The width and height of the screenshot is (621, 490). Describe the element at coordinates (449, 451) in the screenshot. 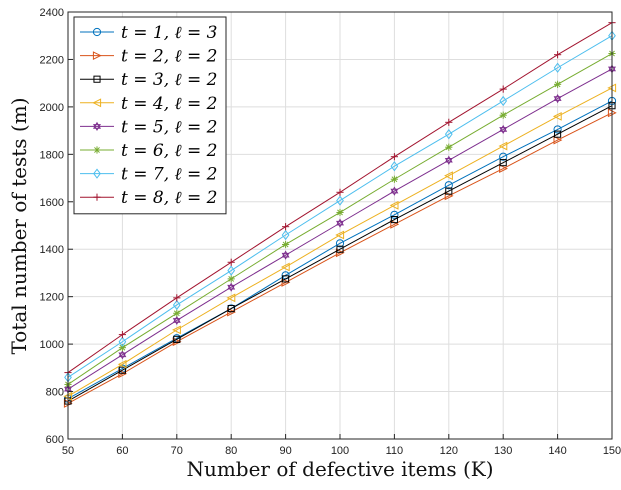

I see `x-tick-label: 120` at that location.